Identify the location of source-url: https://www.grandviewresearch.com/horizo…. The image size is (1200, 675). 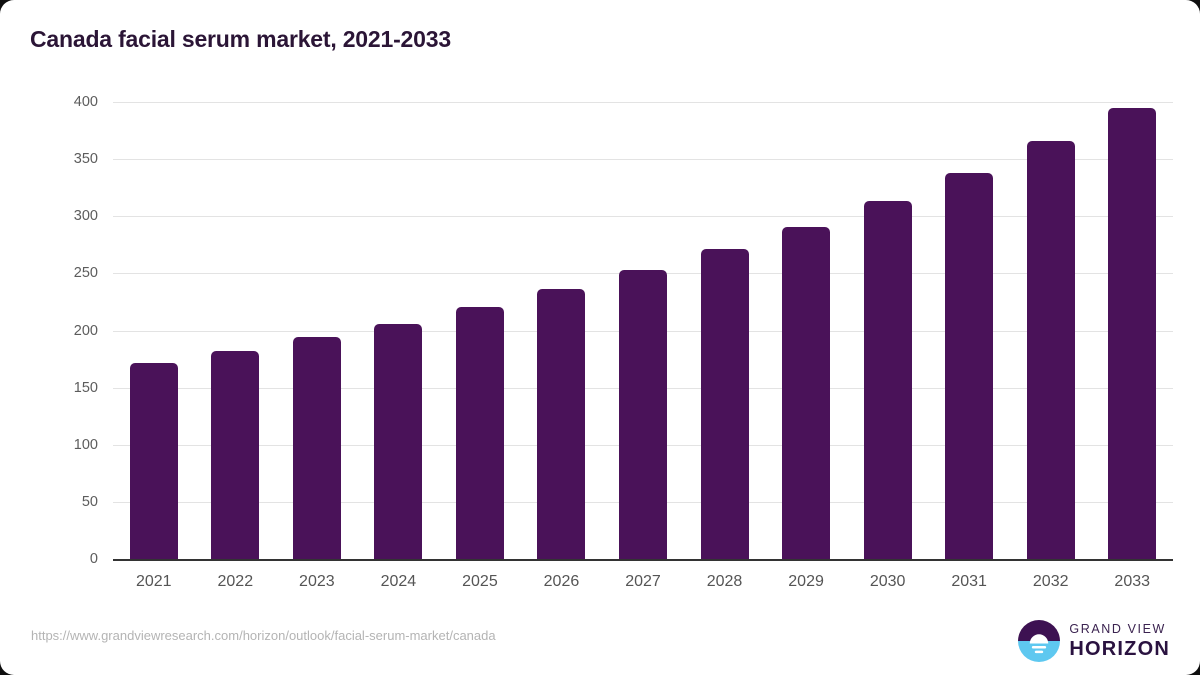
(263, 635).